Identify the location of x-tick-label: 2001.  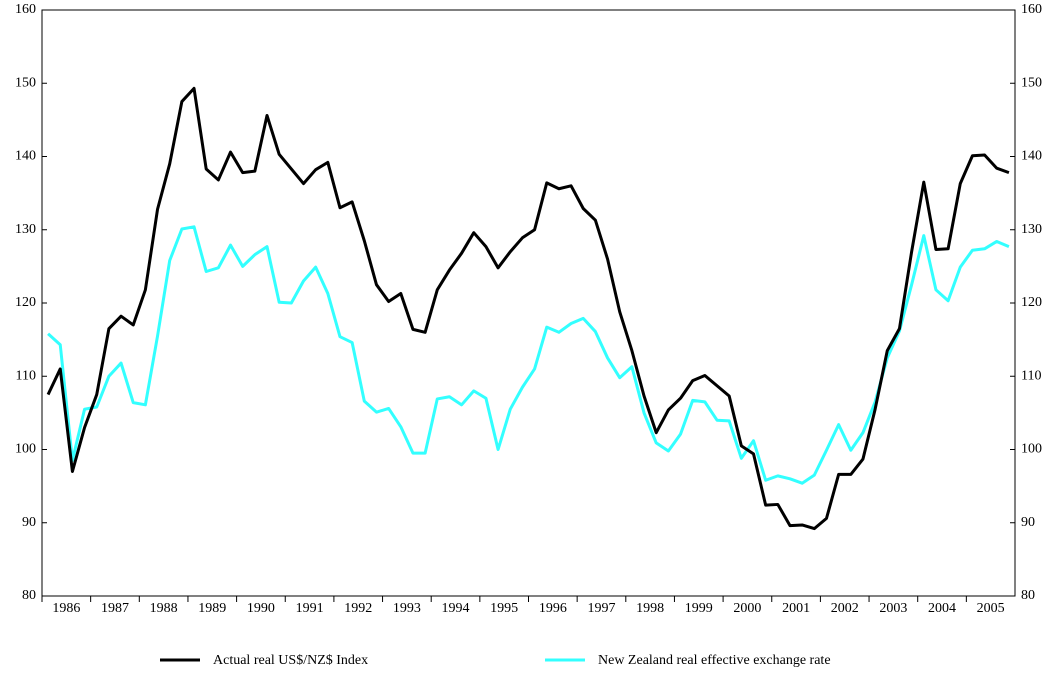
(796, 608).